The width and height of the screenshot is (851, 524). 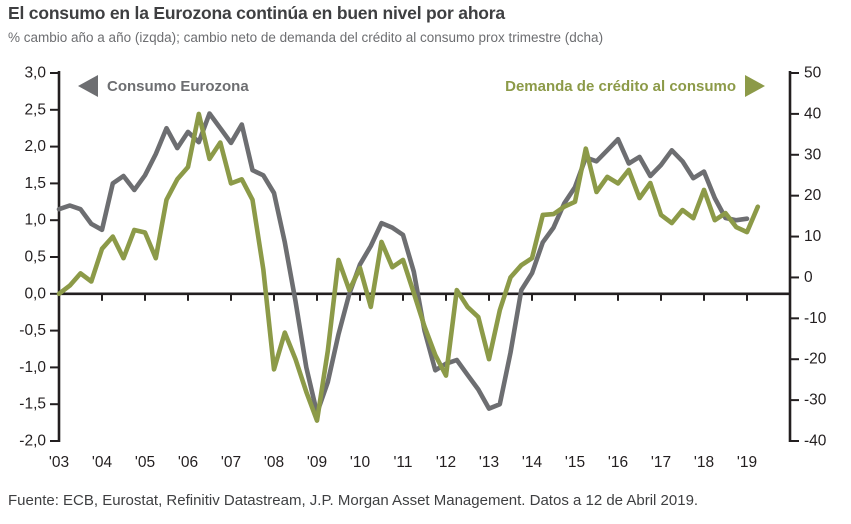 I want to click on y-axis-right-tick-label: -20, so click(x=815, y=359).